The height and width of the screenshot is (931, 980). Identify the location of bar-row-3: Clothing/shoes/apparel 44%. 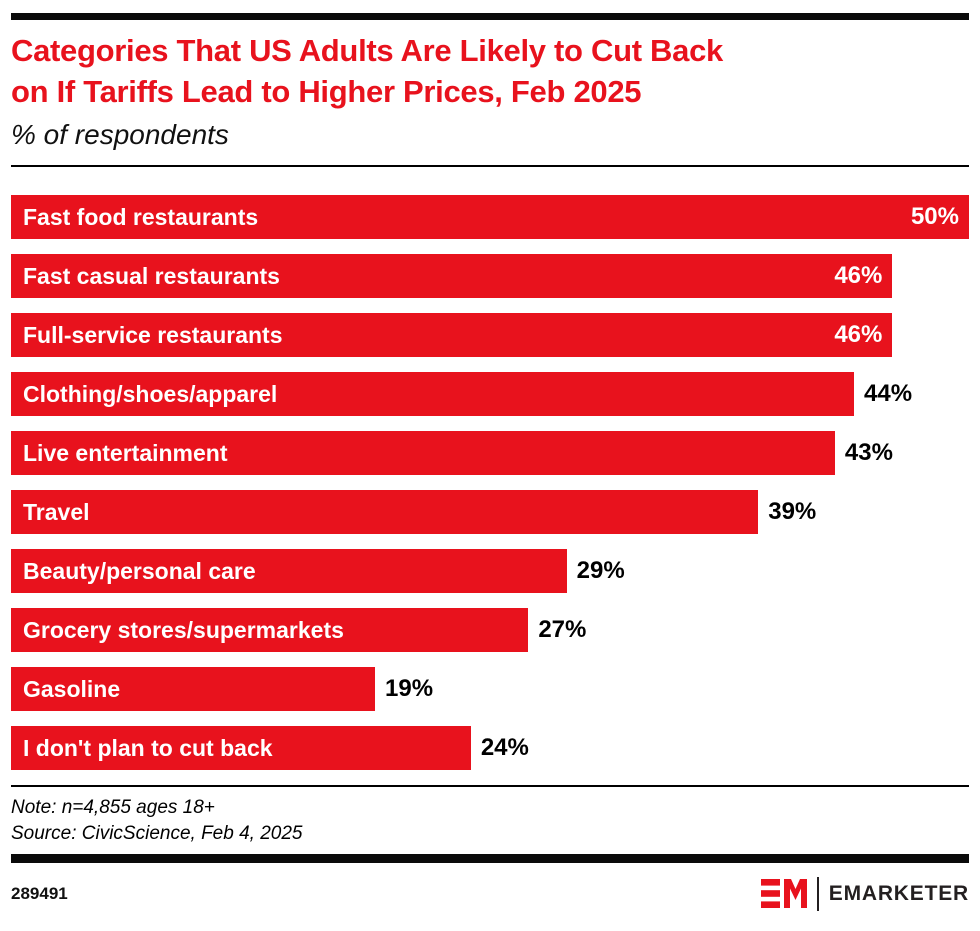
(490, 394).